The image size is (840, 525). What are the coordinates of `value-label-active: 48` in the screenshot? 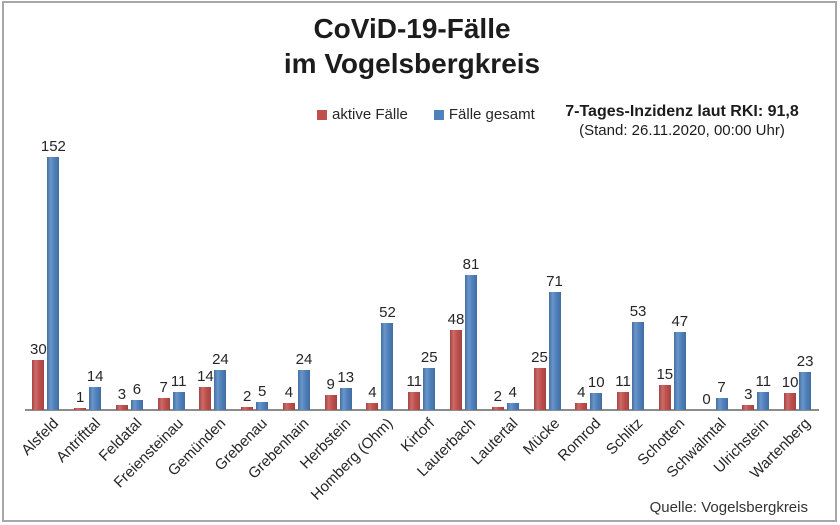 It's located at (456, 319).